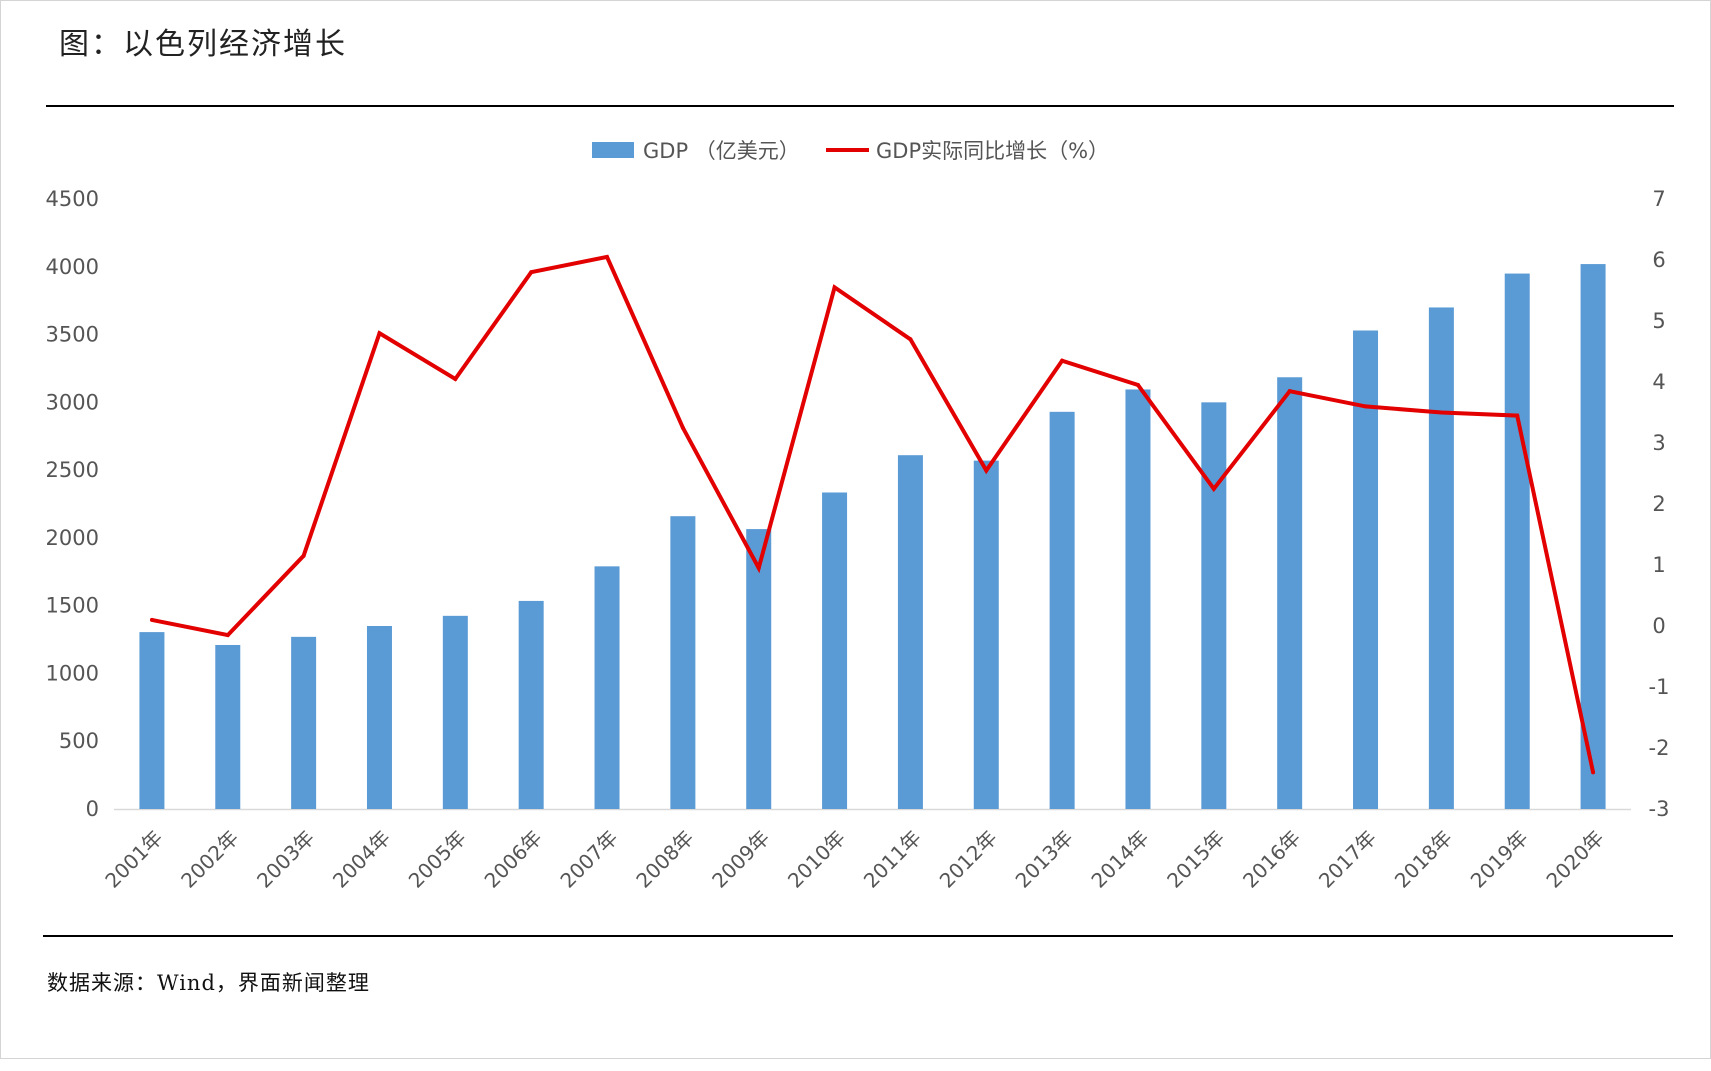  Describe the element at coordinates (1195, 859) in the screenshot. I see `category-label: 2015年` at that location.